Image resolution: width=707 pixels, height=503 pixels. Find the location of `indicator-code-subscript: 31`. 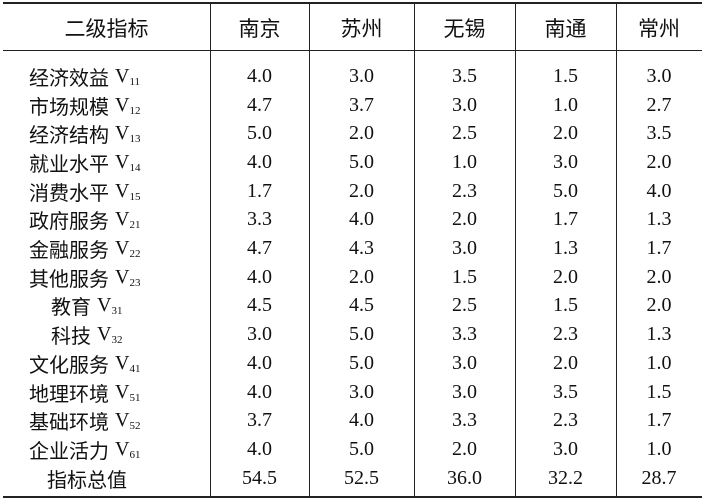

indicator-code-subscript: 31 is located at coordinates (117, 311).